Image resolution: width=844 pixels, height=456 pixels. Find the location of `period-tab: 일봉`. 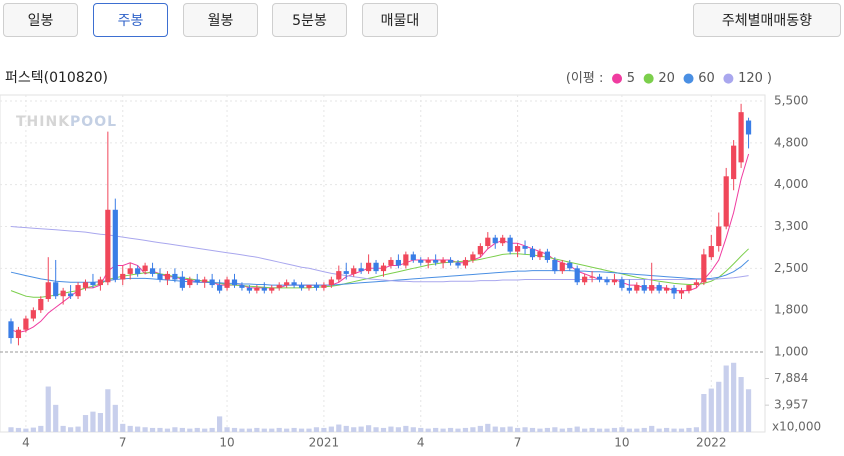

period-tab: 일봉 is located at coordinates (40, 20).